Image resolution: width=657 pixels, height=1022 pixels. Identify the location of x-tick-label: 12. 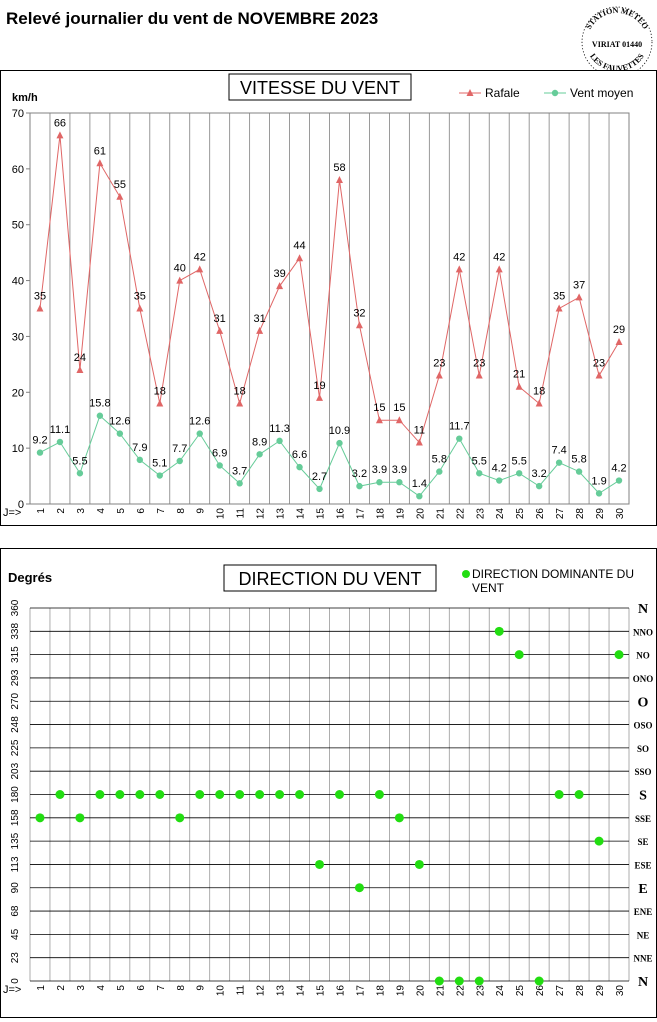
(261, 991).